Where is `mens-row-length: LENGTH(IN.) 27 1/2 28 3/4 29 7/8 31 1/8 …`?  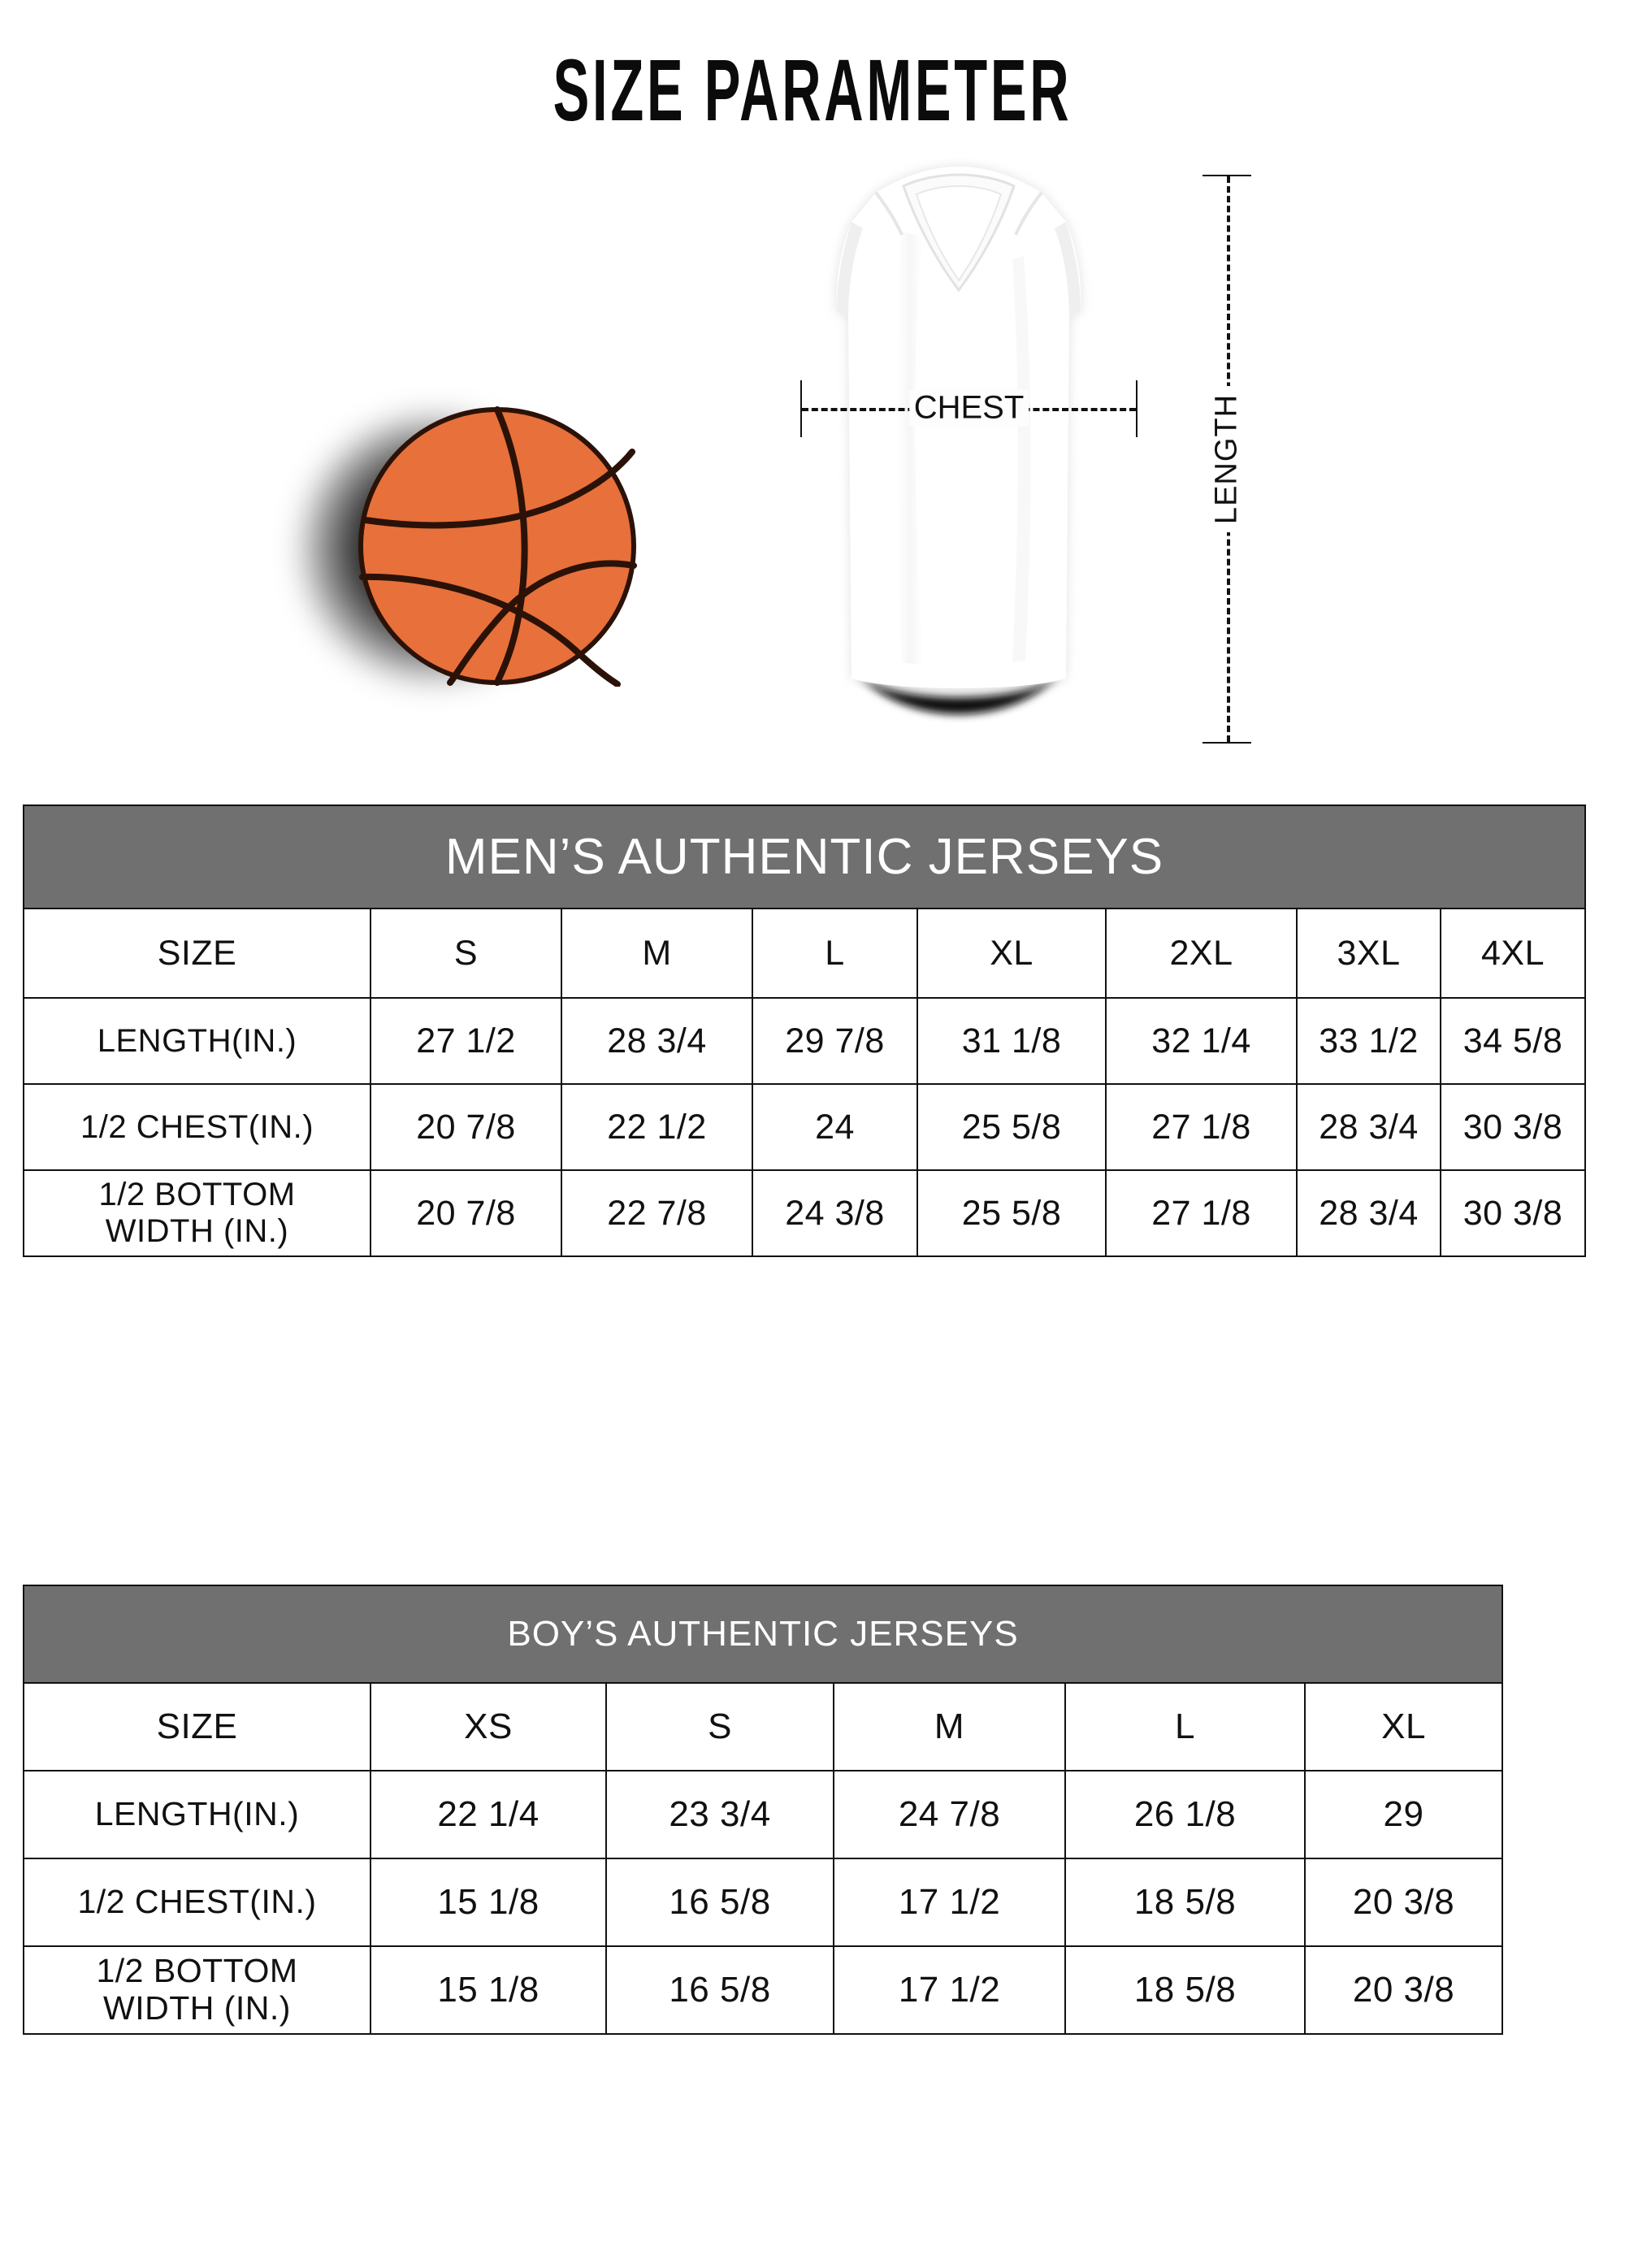
mens-row-length: LENGTH(IN.) 27 1/2 28 3/4 29 7/8 31 1/8 … is located at coordinates (804, 1041).